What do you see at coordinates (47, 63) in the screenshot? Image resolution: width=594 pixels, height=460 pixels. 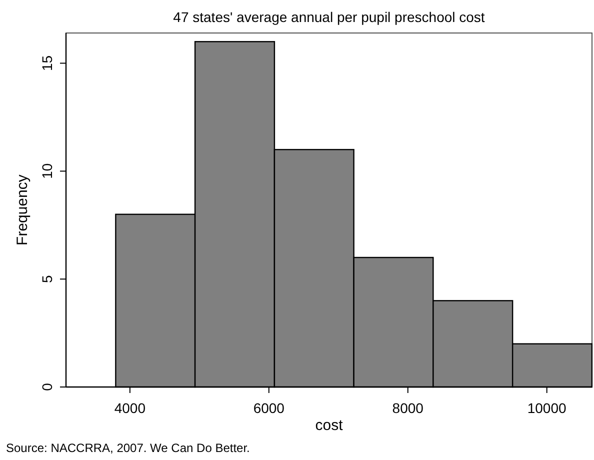 I see `y-tick-label: 15` at bounding box center [47, 63].